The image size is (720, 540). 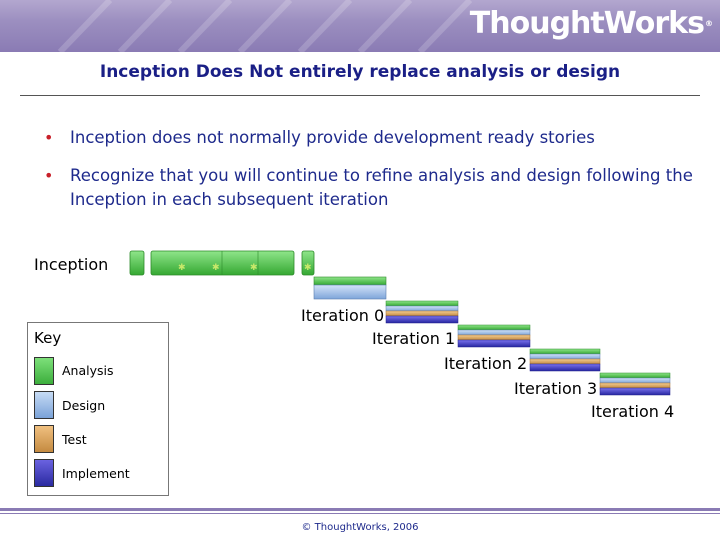 I want to click on iteration-0-bars, so click(x=350, y=288).